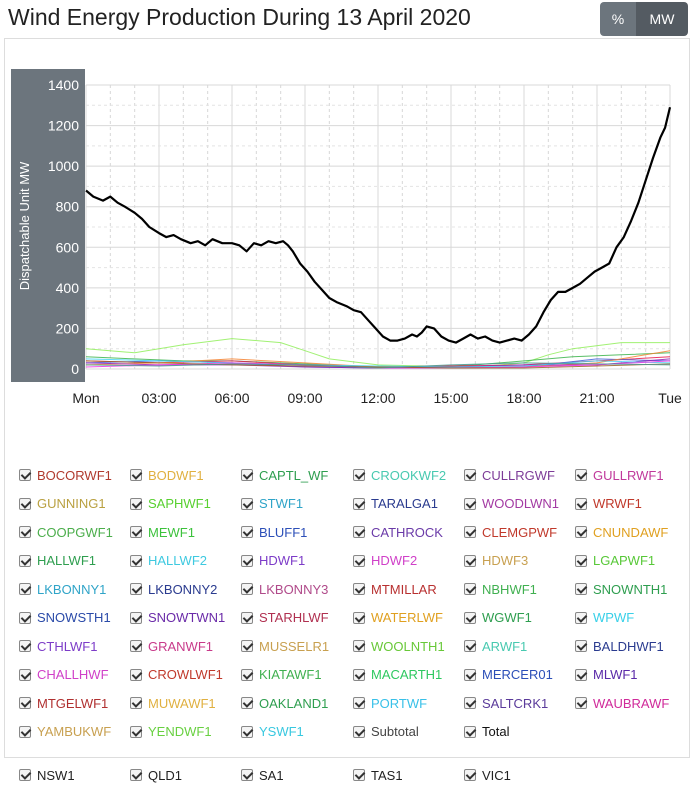 This screenshot has width=696, height=785. I want to click on legend-item: MACARTH1, so click(397, 675).